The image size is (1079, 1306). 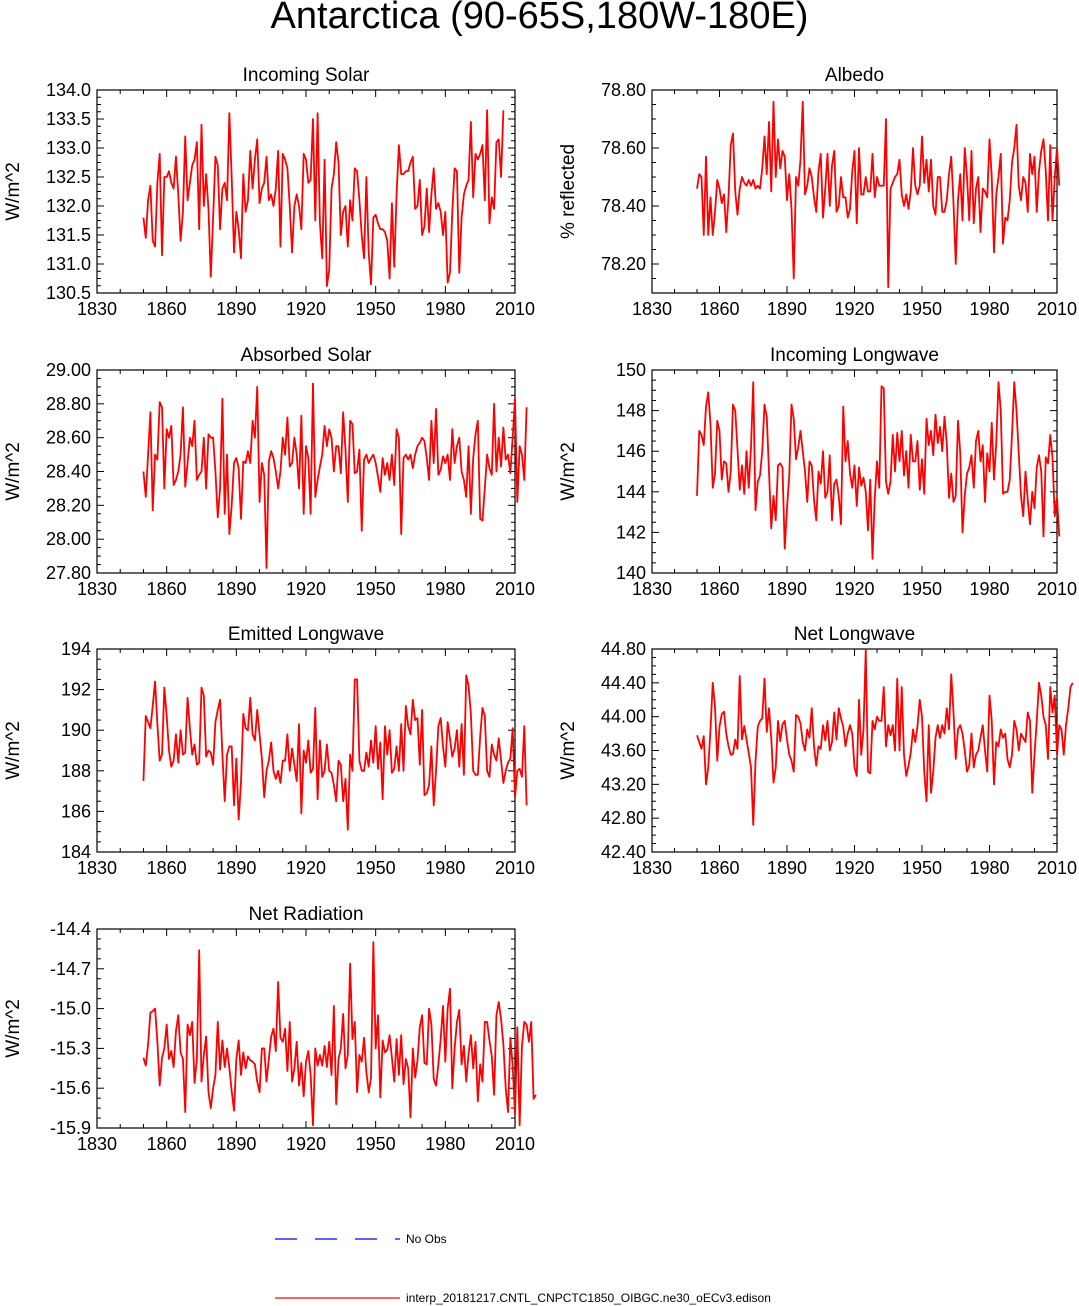 I want to click on y-tick-label: 133.5, so click(x=68, y=119).